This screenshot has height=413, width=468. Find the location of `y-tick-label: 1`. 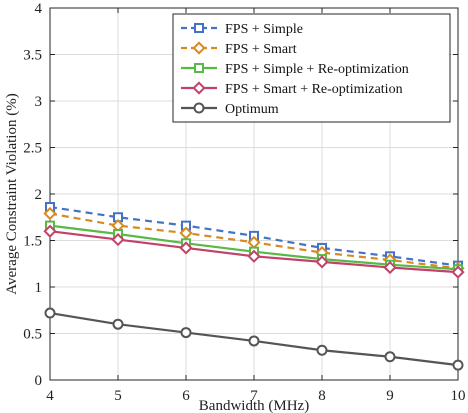

y-tick-label: 1 is located at coordinates (39, 288).